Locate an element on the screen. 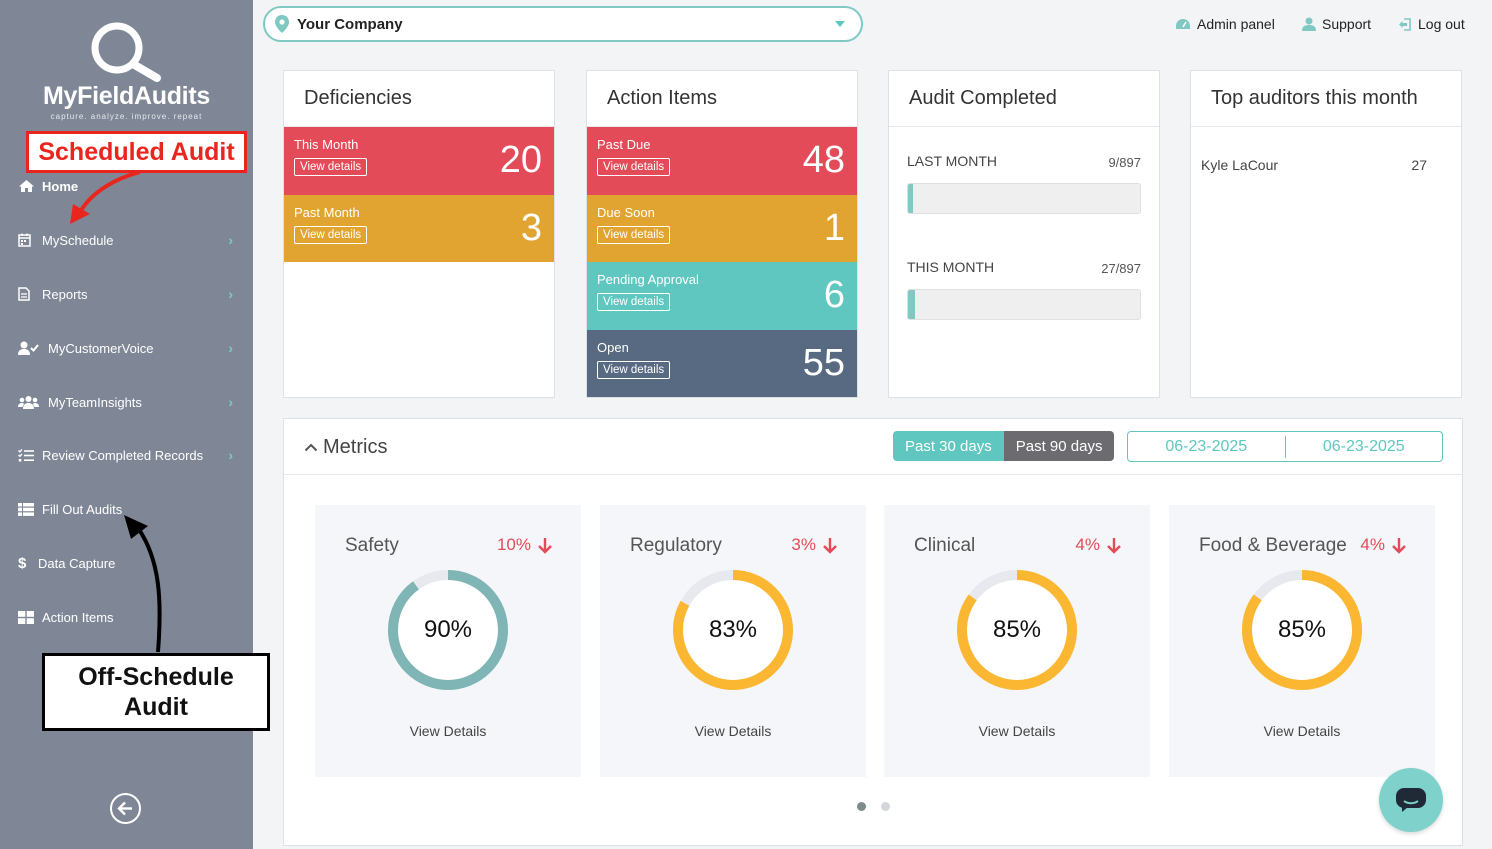 The height and width of the screenshot is (849, 1492). dollar-icon: $ is located at coordinates (22, 563).